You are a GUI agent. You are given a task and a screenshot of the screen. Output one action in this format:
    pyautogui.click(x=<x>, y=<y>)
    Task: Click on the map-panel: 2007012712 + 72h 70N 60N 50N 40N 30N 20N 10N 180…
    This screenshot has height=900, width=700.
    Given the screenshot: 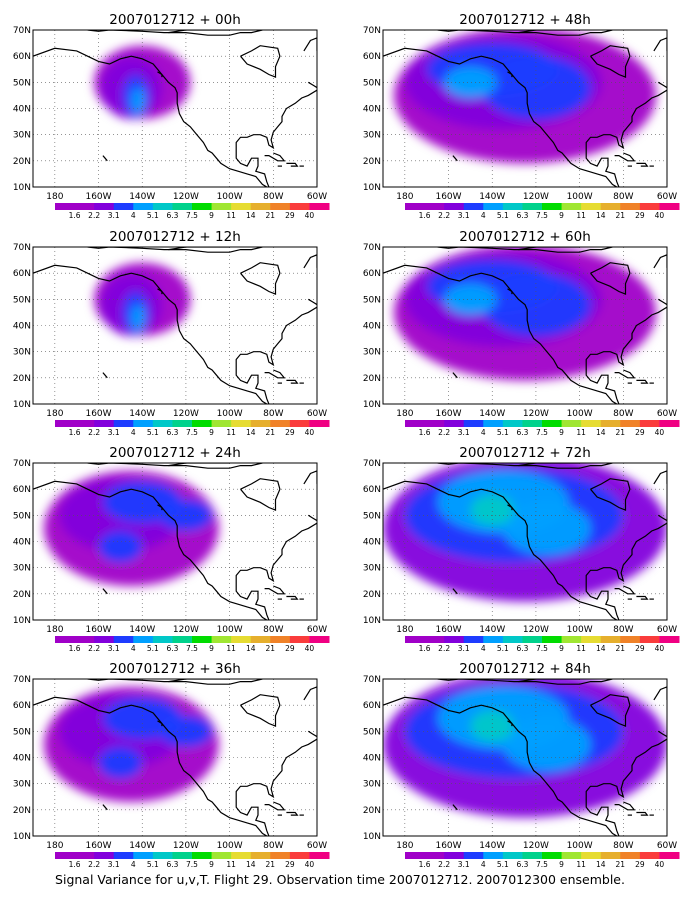 What is the action you would take?
    pyautogui.click(x=521, y=549)
    